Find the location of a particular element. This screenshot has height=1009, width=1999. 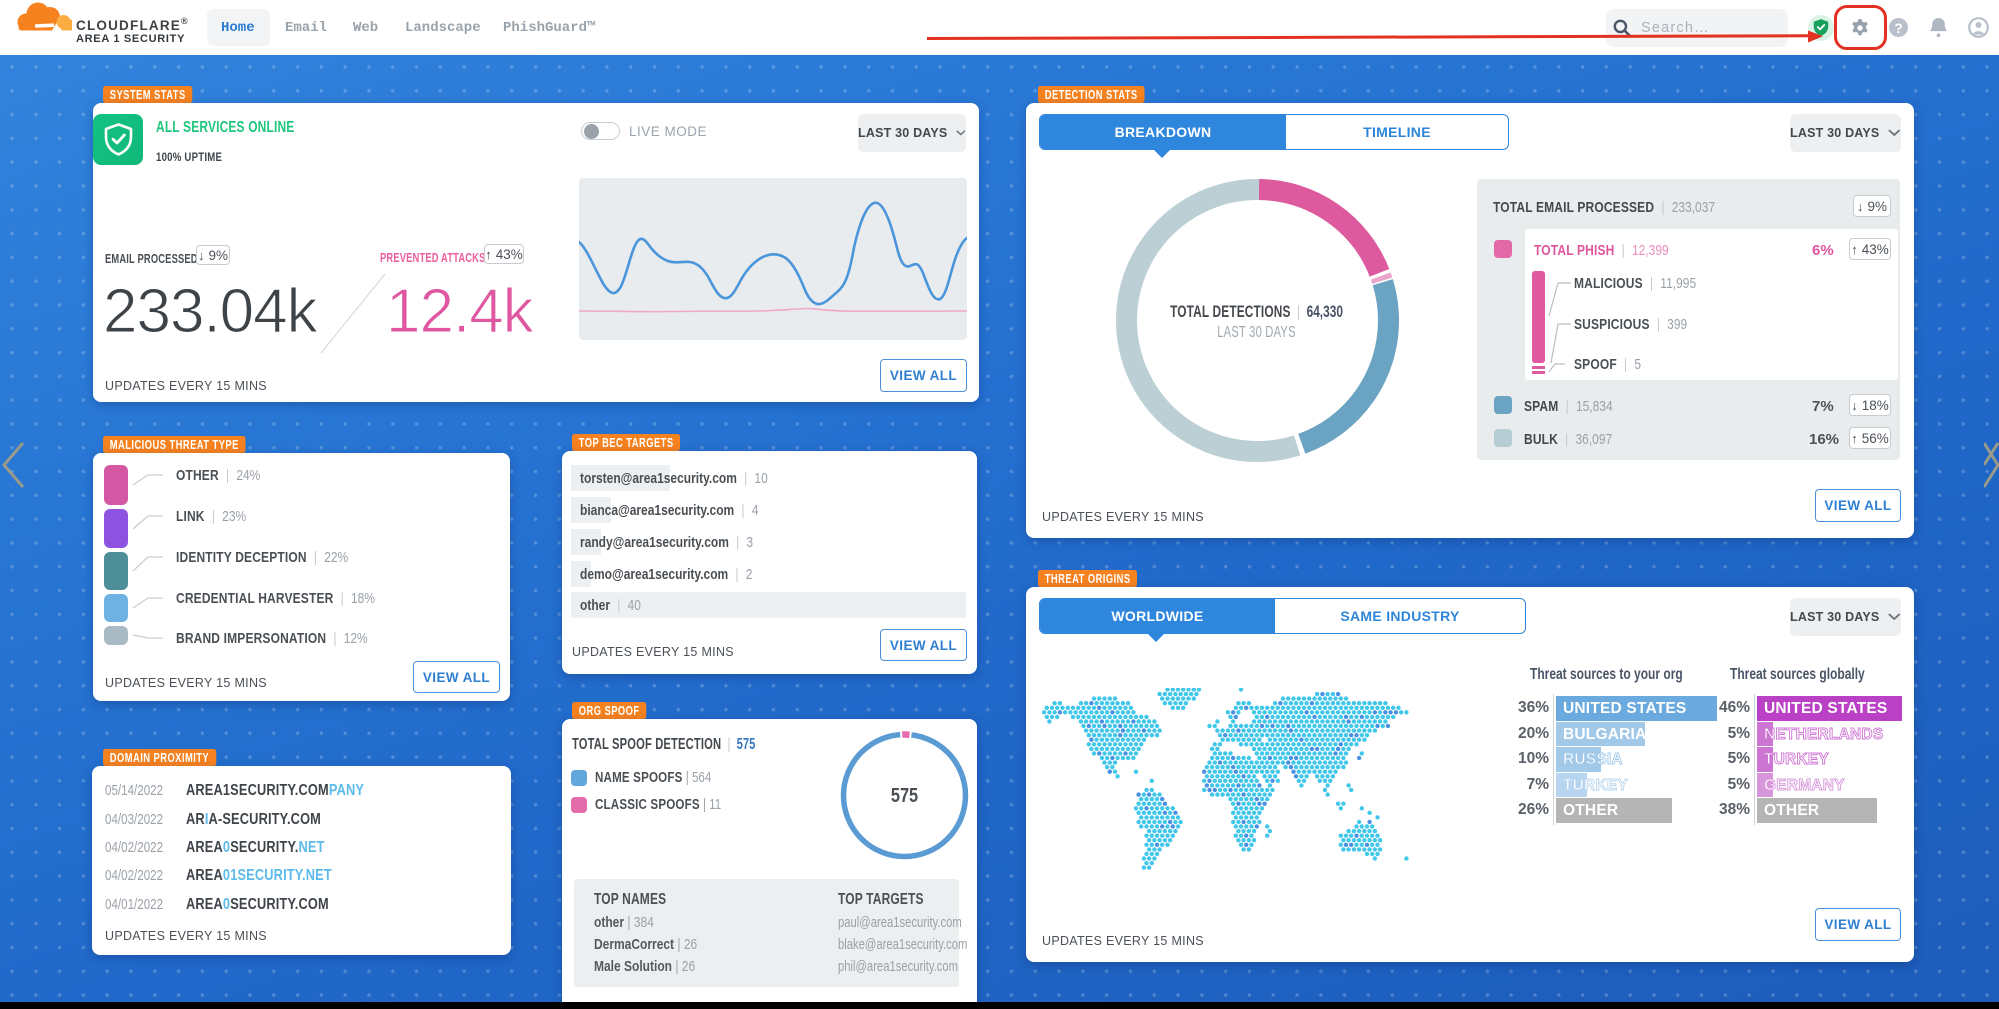

svg-text: 575 is located at coordinates (904, 794).